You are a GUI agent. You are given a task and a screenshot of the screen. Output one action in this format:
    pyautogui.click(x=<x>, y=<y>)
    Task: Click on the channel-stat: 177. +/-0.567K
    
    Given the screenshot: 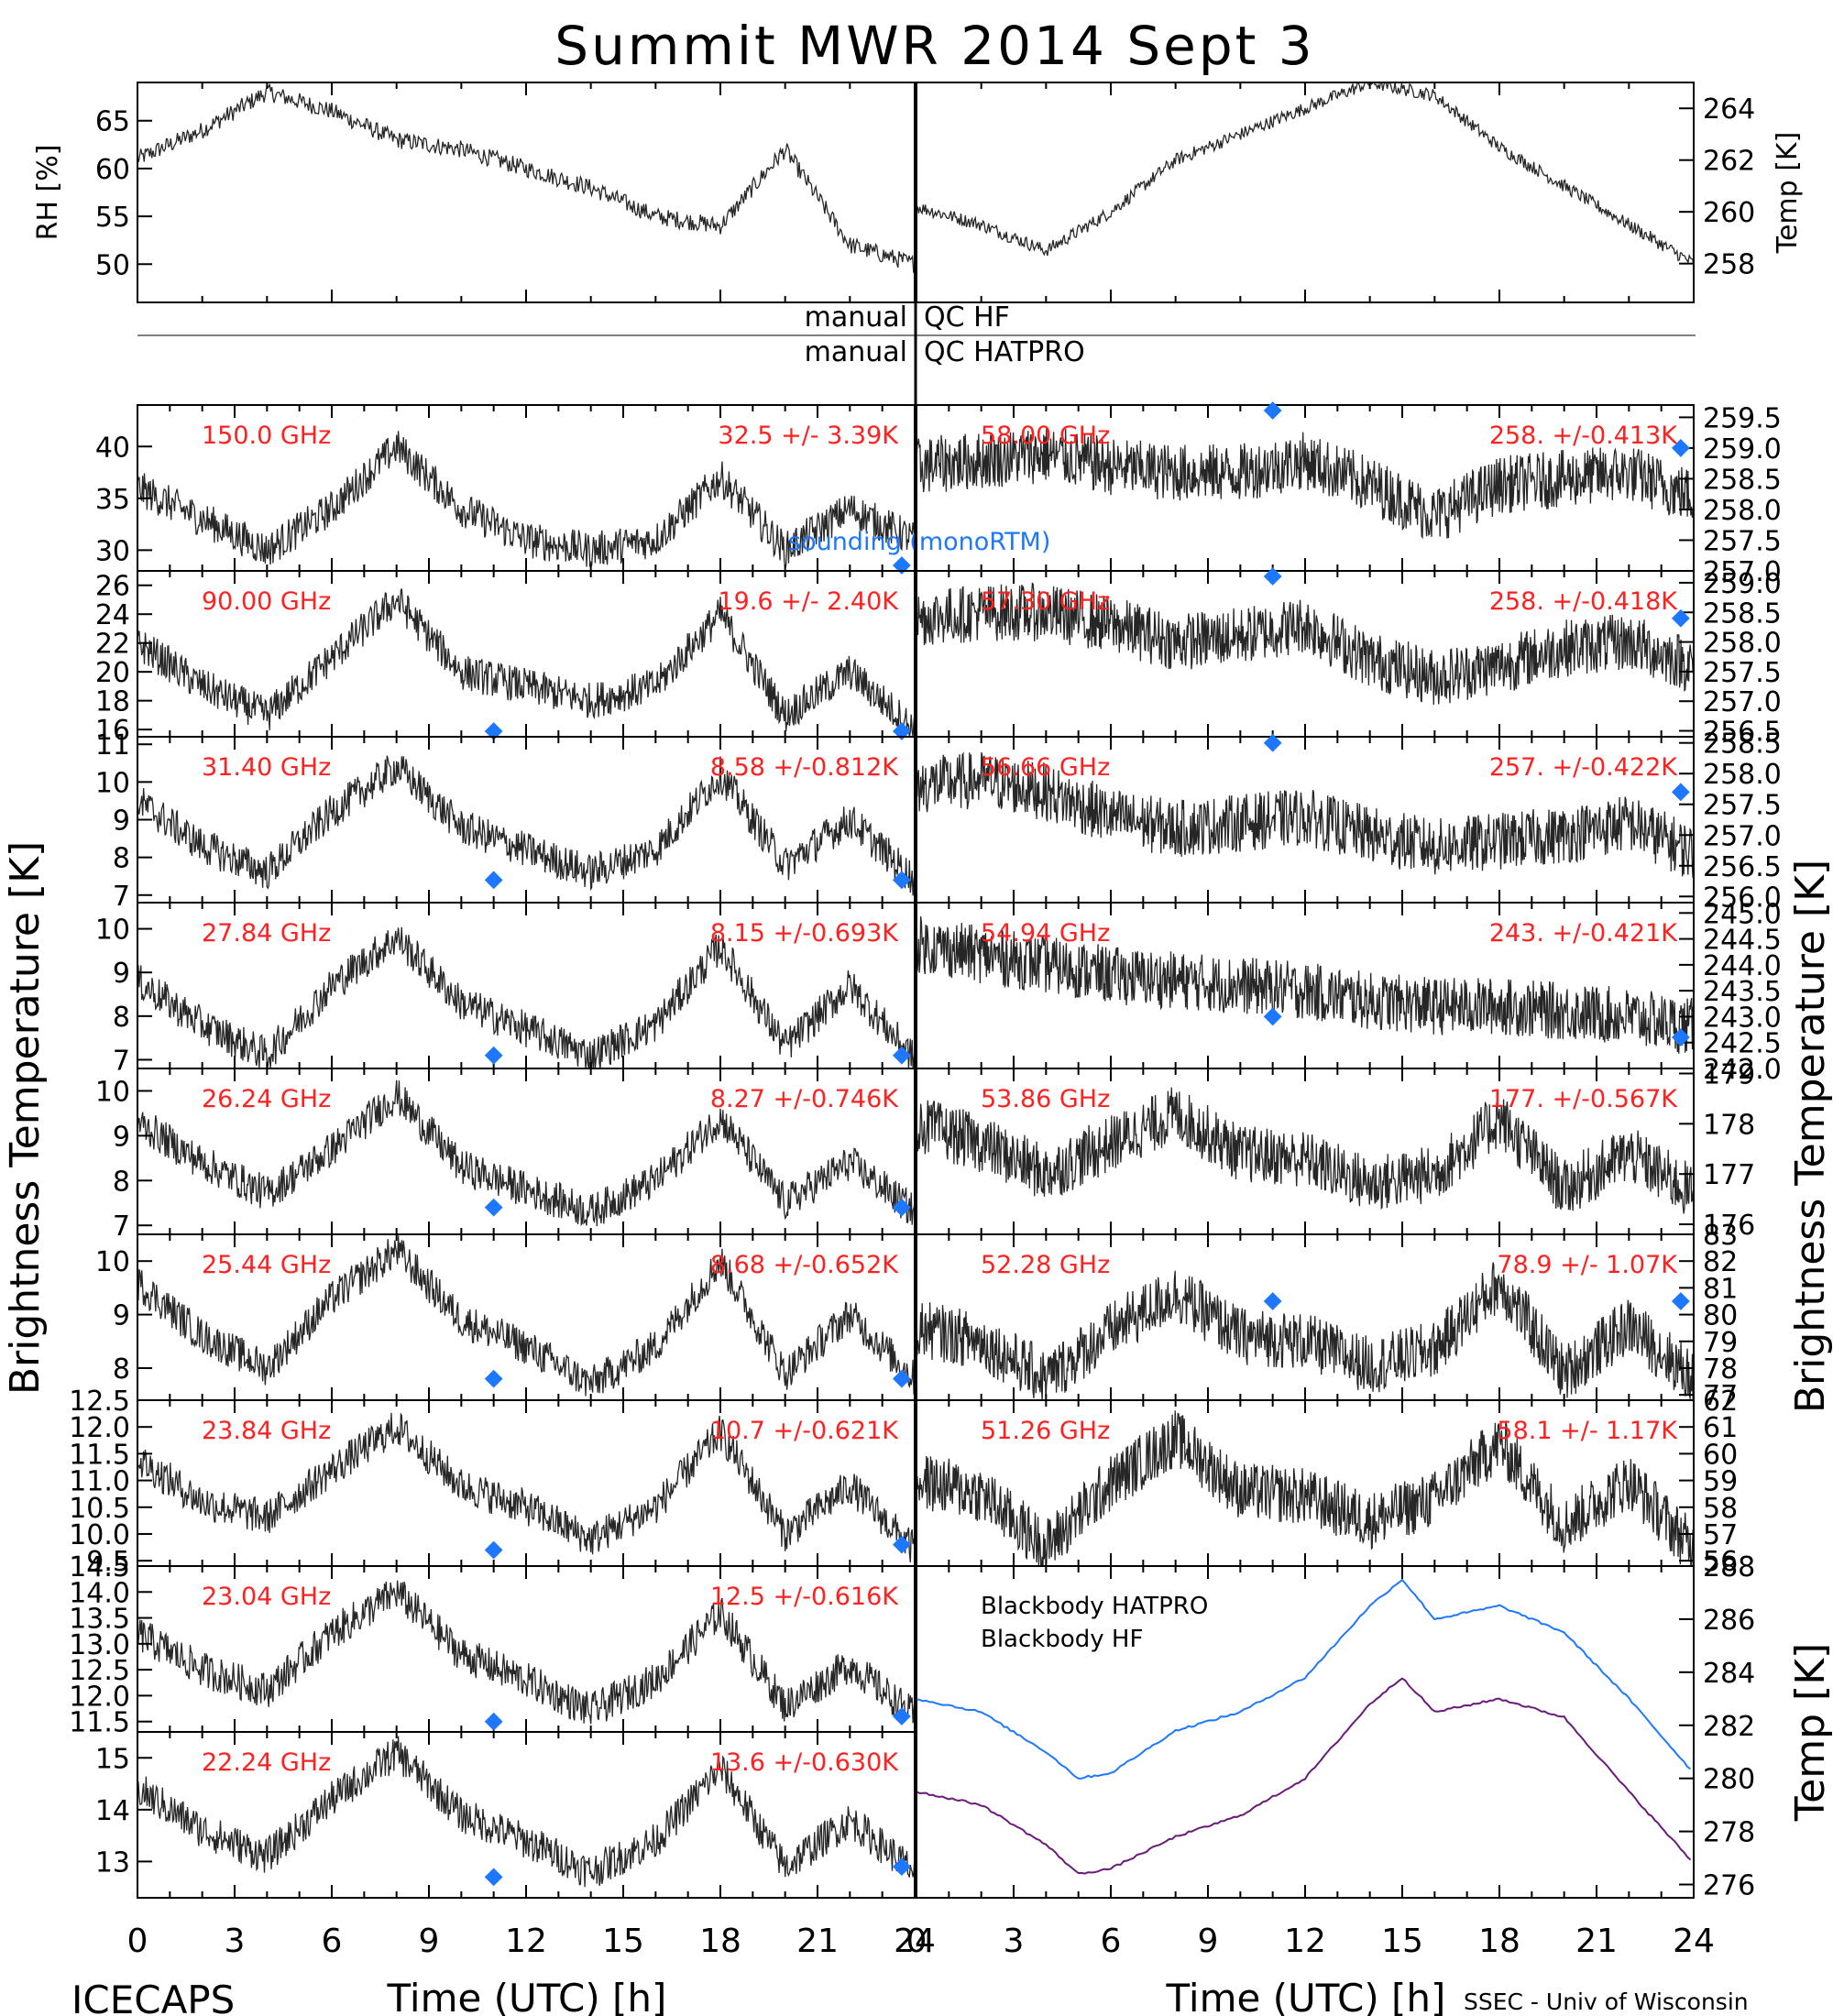 What is the action you would take?
    pyautogui.click(x=1583, y=1099)
    